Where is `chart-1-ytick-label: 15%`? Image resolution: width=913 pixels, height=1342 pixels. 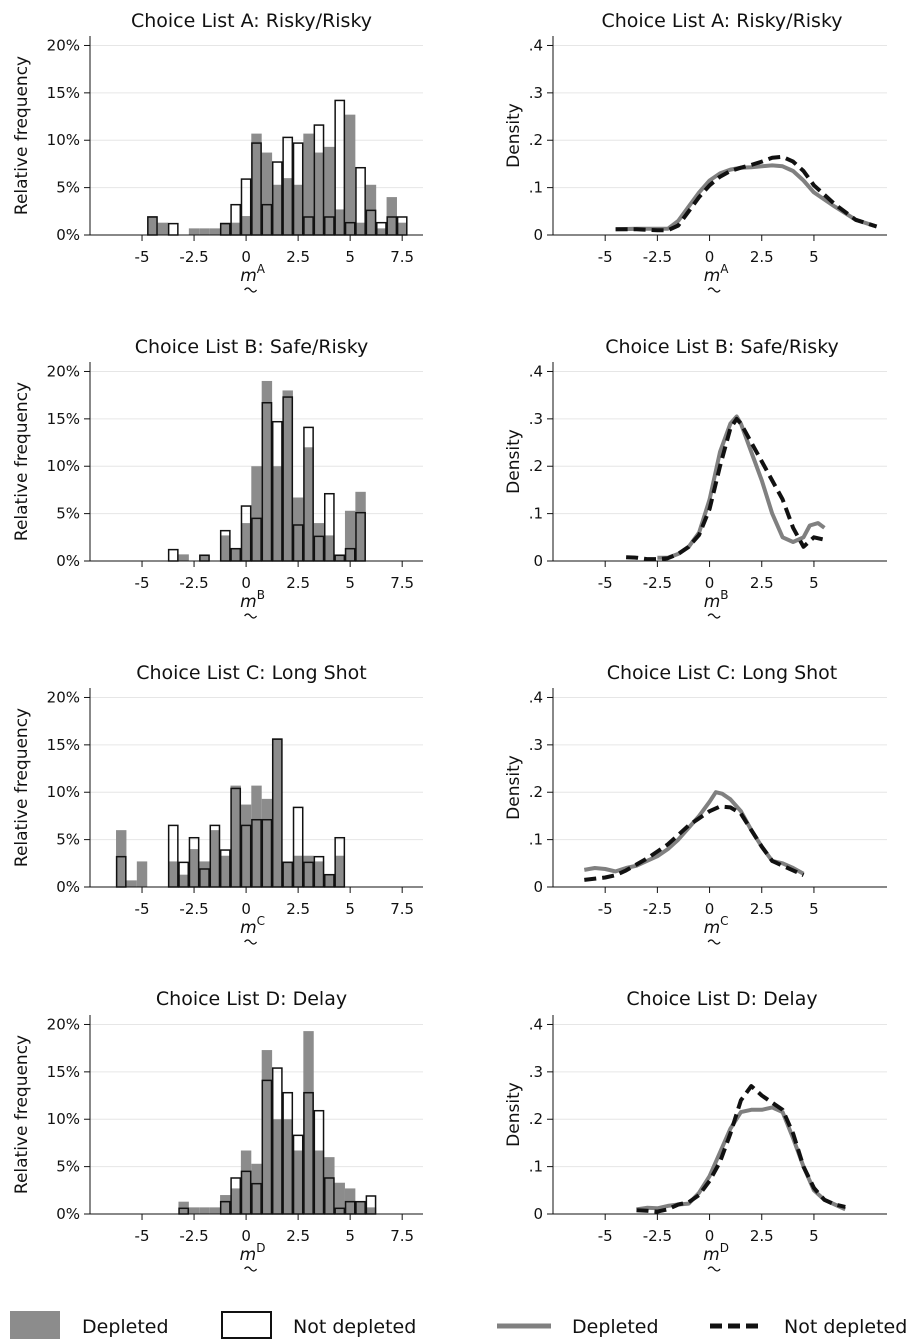
chart-1-ytick-label: 15% is located at coordinates (63, 93).